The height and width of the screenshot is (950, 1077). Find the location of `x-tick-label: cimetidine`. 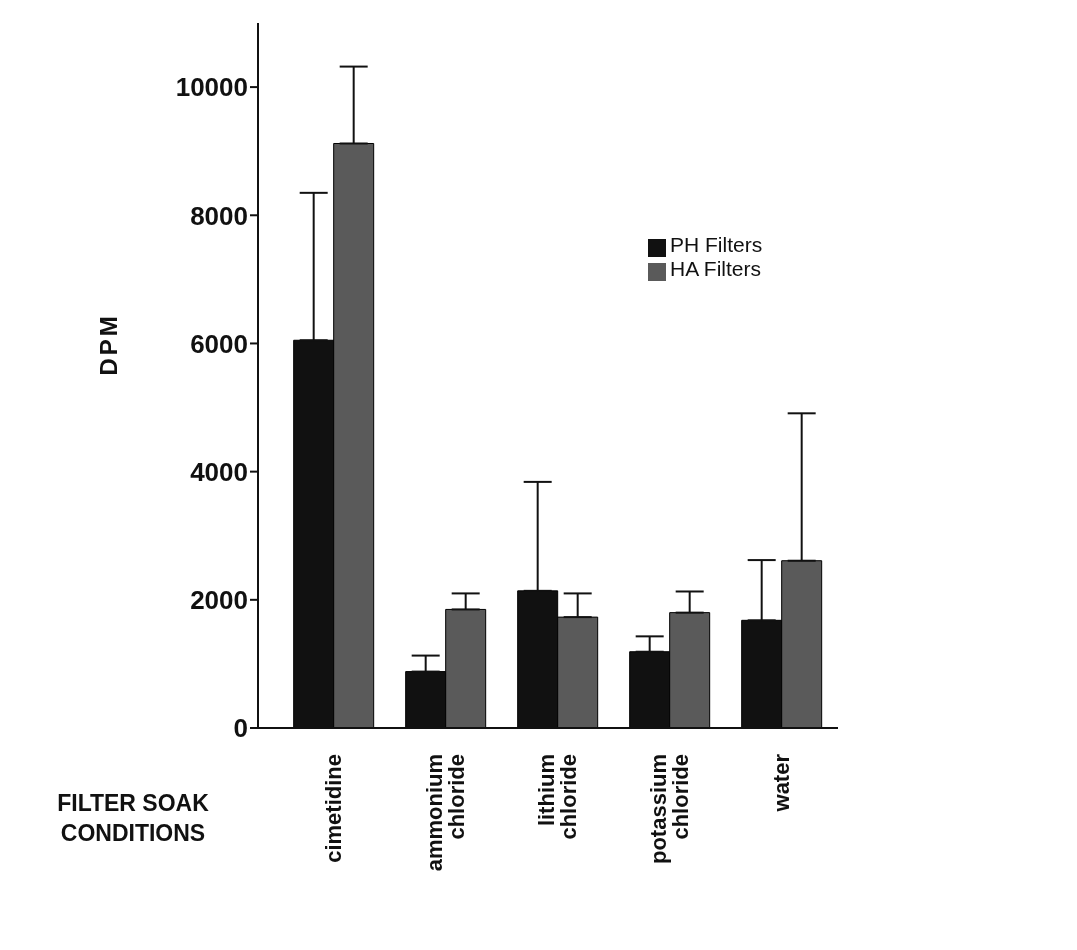

x-tick-label: cimetidine is located at coordinates (333, 808).